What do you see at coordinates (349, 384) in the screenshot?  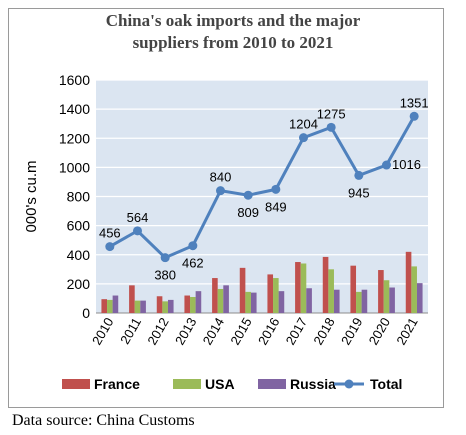 I see `legend-marker` at bounding box center [349, 384].